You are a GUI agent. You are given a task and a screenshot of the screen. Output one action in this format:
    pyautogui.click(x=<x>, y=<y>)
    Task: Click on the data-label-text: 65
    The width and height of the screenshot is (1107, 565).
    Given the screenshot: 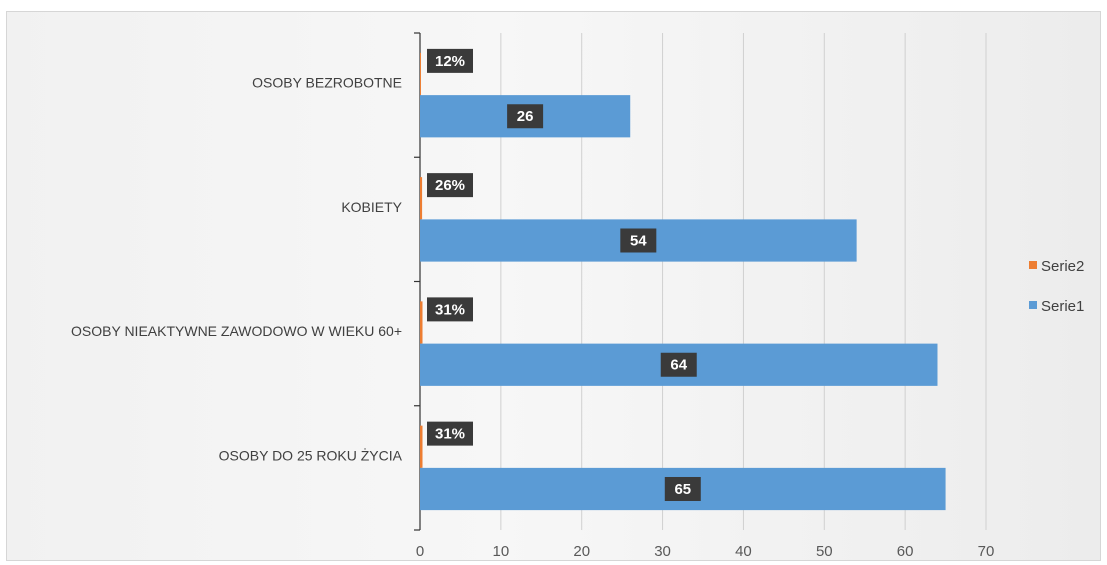 What is the action you would take?
    pyautogui.click(x=682, y=489)
    